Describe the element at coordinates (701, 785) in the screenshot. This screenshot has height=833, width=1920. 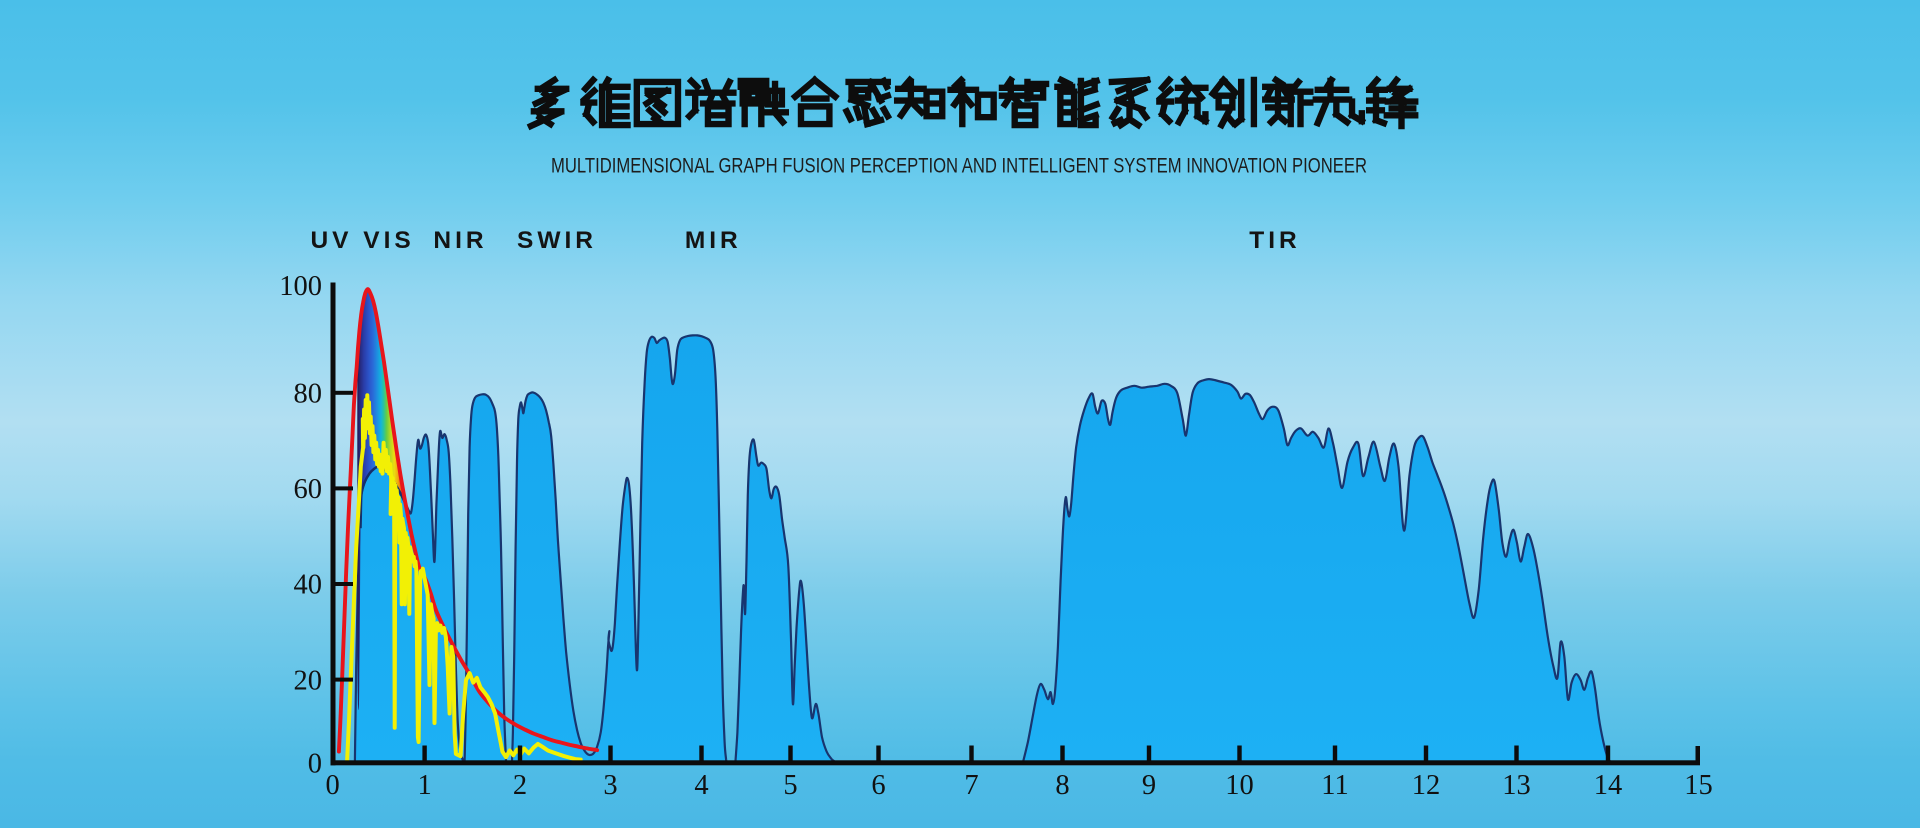
I see `svg-text: 4` at that location.